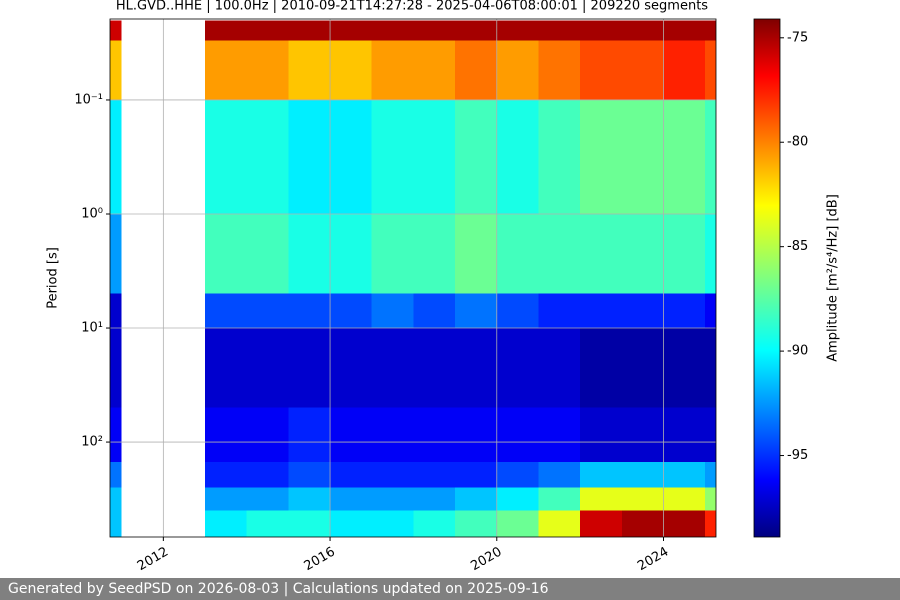  What do you see at coordinates (797, 455) in the screenshot?
I see `colorbar-tick-label: -95` at bounding box center [797, 455].